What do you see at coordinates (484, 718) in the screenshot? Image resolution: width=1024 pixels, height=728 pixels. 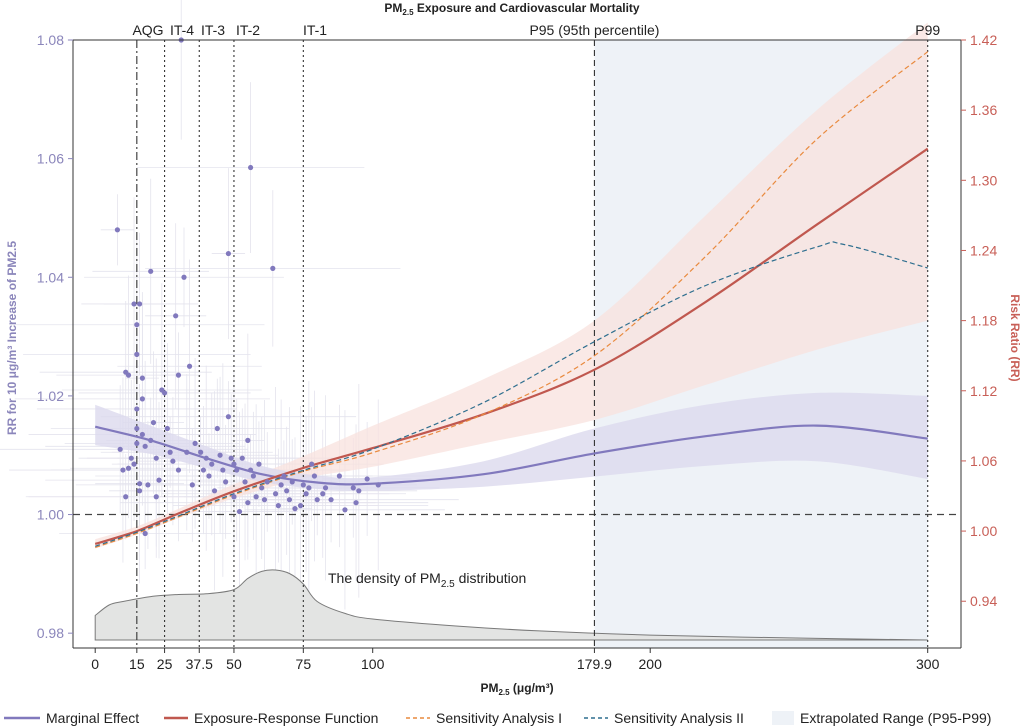 I see `legend-item-sensitivity-1: Sensitivity Analysis I` at bounding box center [484, 718].